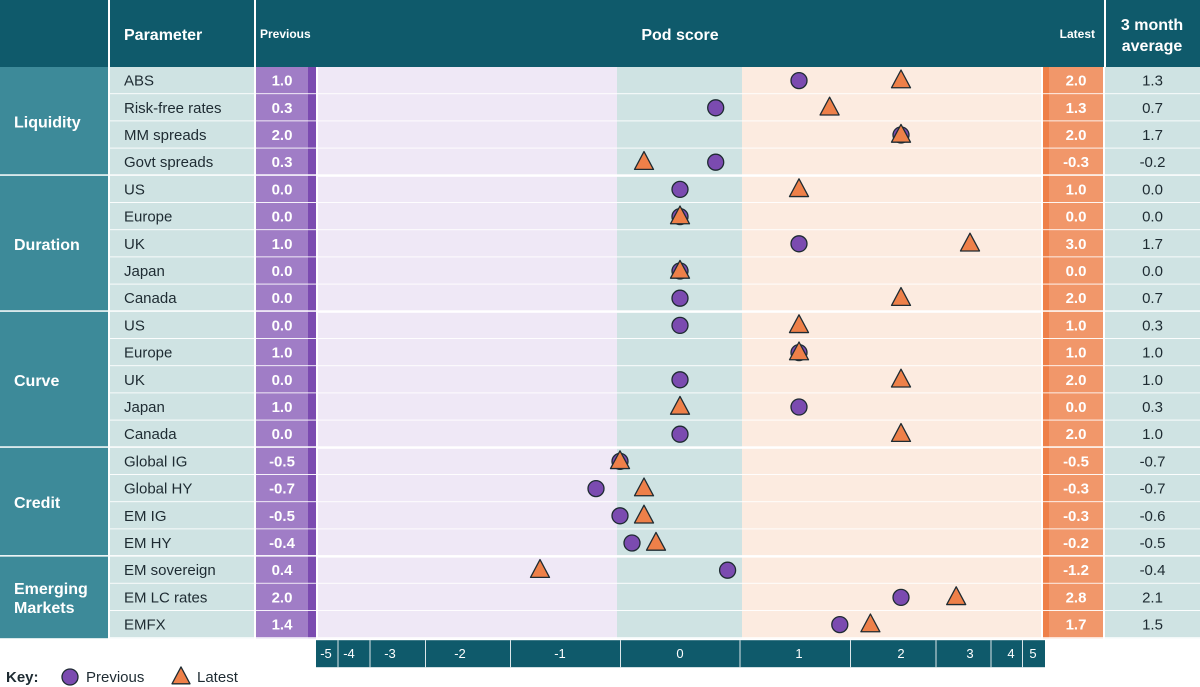 This screenshot has width=1200, height=687. What do you see at coordinates (282, 81) in the screenshot?
I see `previous-value: 1.0` at bounding box center [282, 81].